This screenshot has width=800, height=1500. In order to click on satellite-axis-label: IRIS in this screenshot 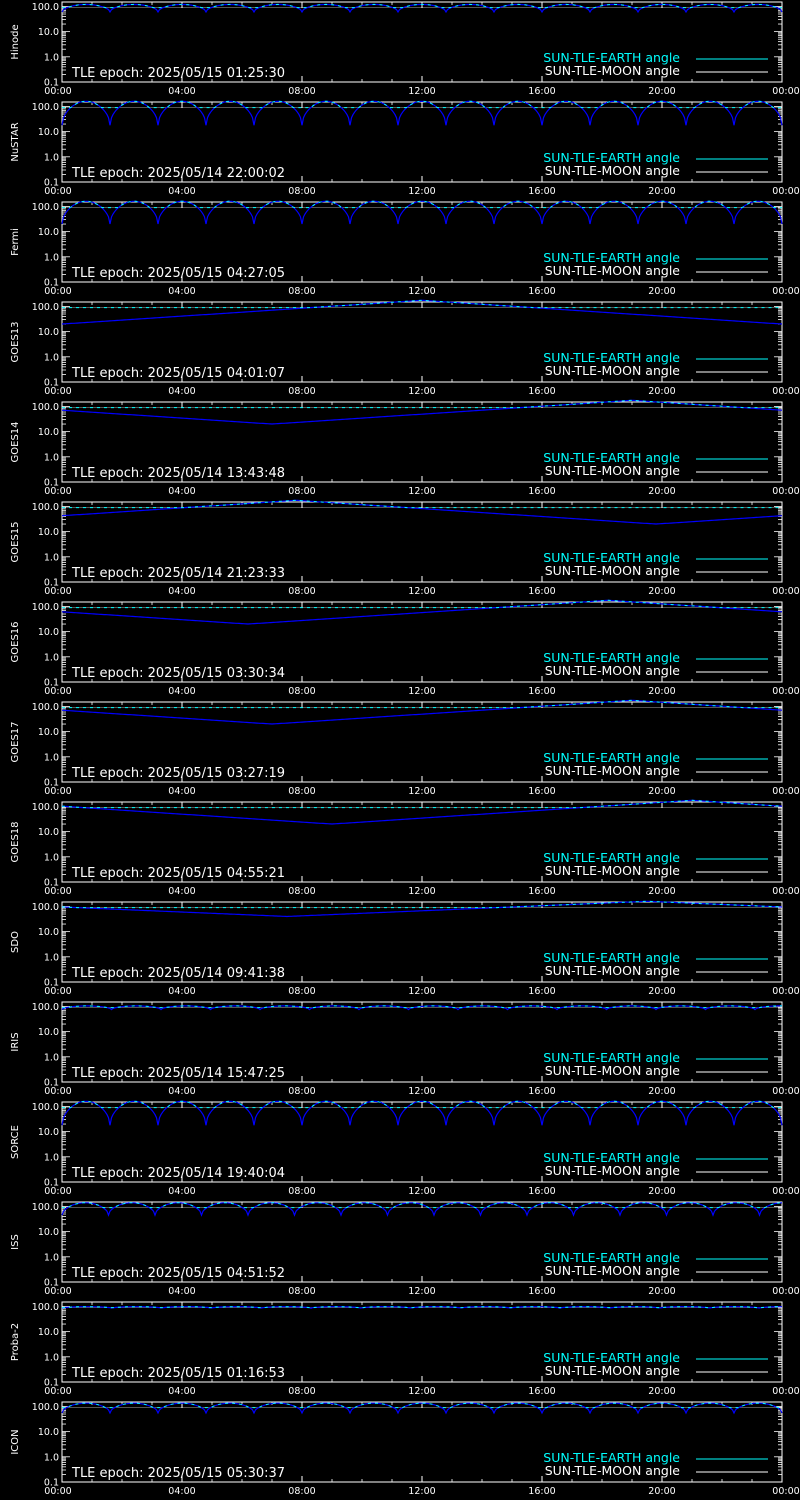, I will do `click(15, 1041)`.